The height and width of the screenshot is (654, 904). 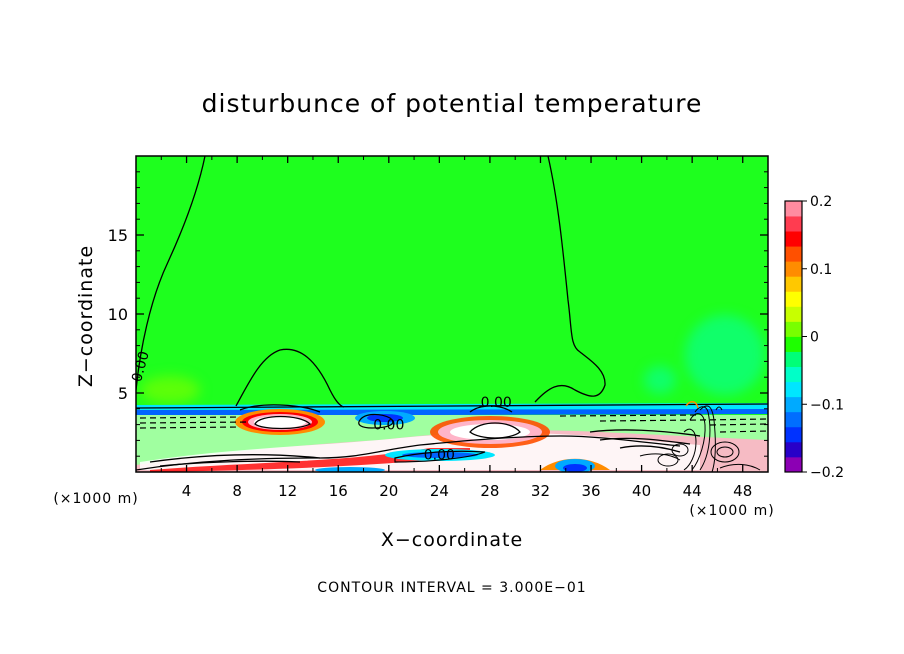 I want to click on x-tick-label: 20, so click(x=388, y=491).